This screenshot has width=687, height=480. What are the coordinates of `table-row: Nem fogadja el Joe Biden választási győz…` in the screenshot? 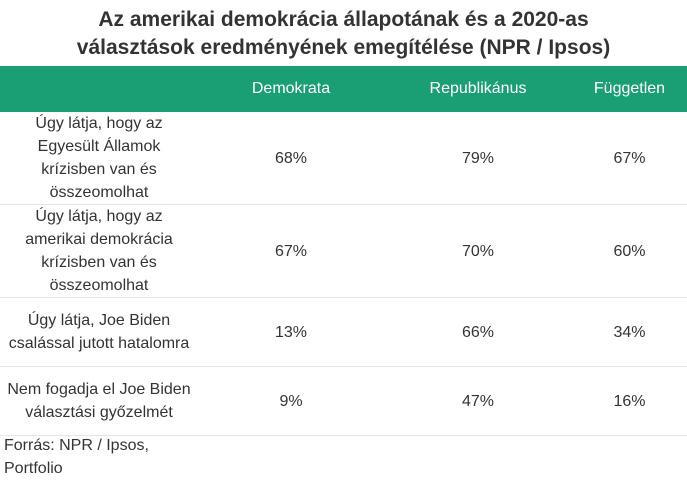 It's located at (343, 401).